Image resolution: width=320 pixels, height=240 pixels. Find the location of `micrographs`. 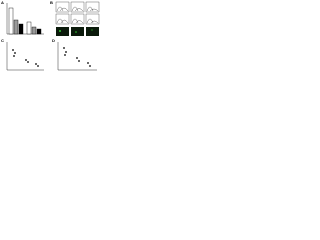

micrographs is located at coordinates (77, 31).